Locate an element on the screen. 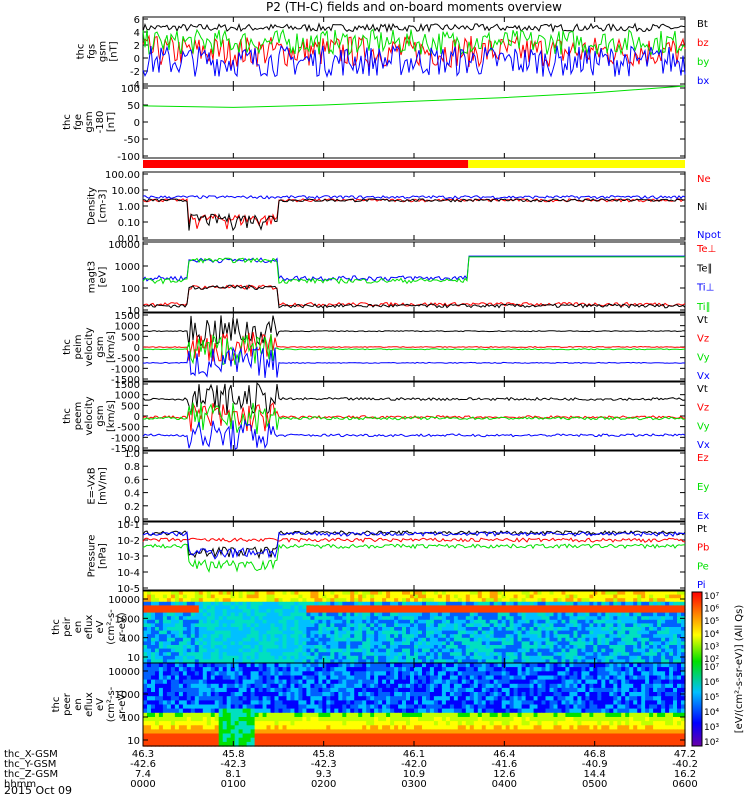 The width and height of the screenshot is (750, 800). peem_velocity-ylabel-line: [km/s] is located at coordinates (111, 416).